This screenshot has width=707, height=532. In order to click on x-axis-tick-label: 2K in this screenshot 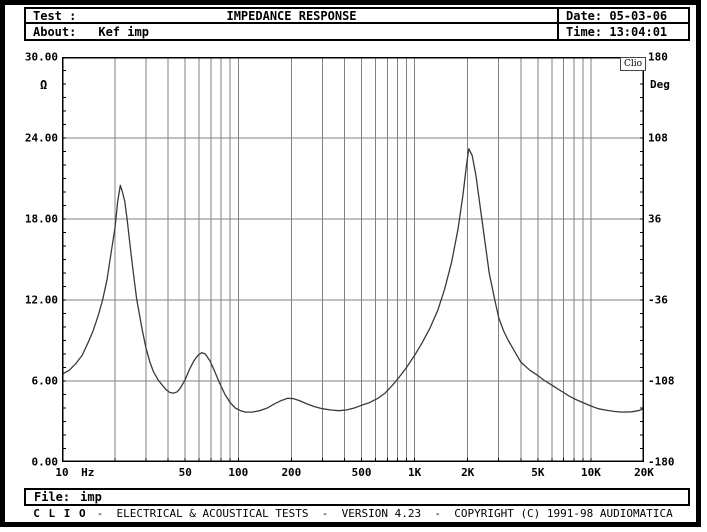, I will do `click(468, 472)`.